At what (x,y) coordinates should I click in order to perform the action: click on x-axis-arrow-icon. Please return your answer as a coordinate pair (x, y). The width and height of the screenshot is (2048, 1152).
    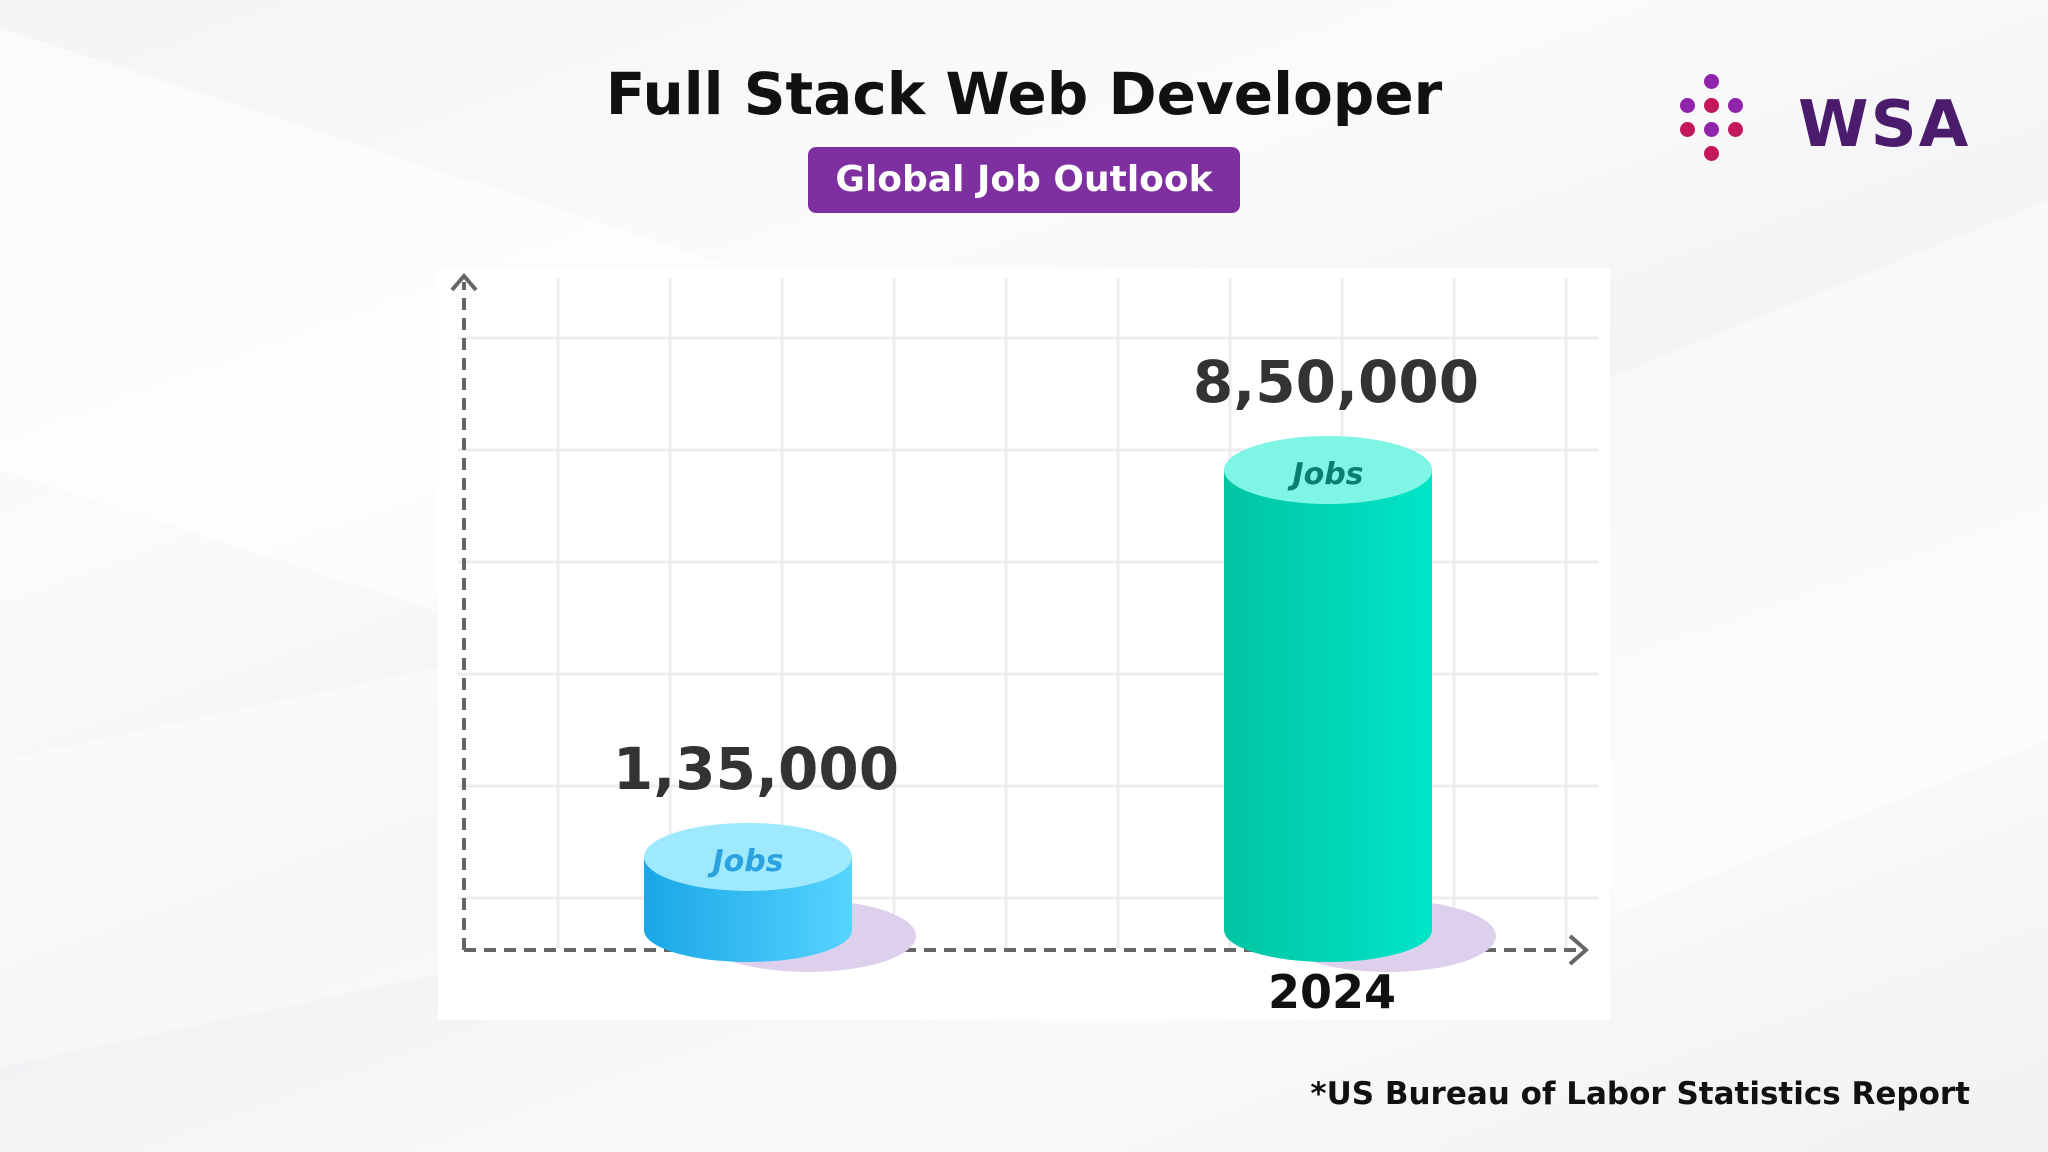
    Looking at the image, I should click on (1579, 950).